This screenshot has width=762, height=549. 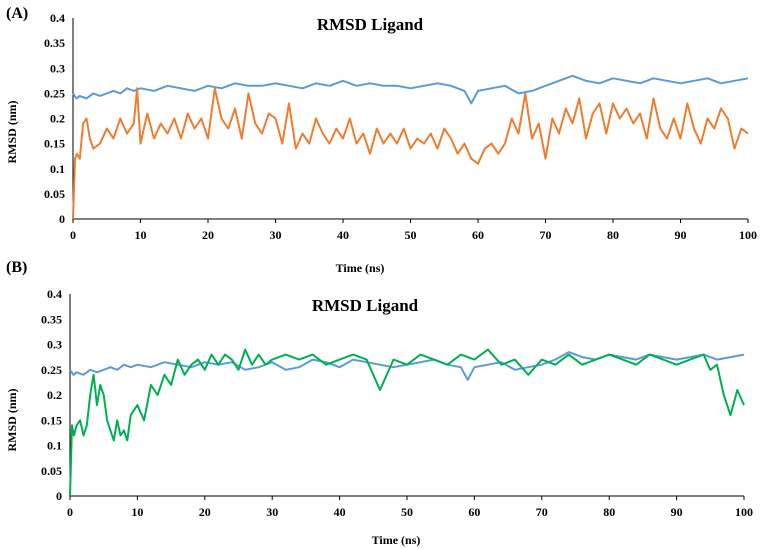 What do you see at coordinates (59, 496) in the screenshot?
I see `panel-b-ytick-label: 0` at bounding box center [59, 496].